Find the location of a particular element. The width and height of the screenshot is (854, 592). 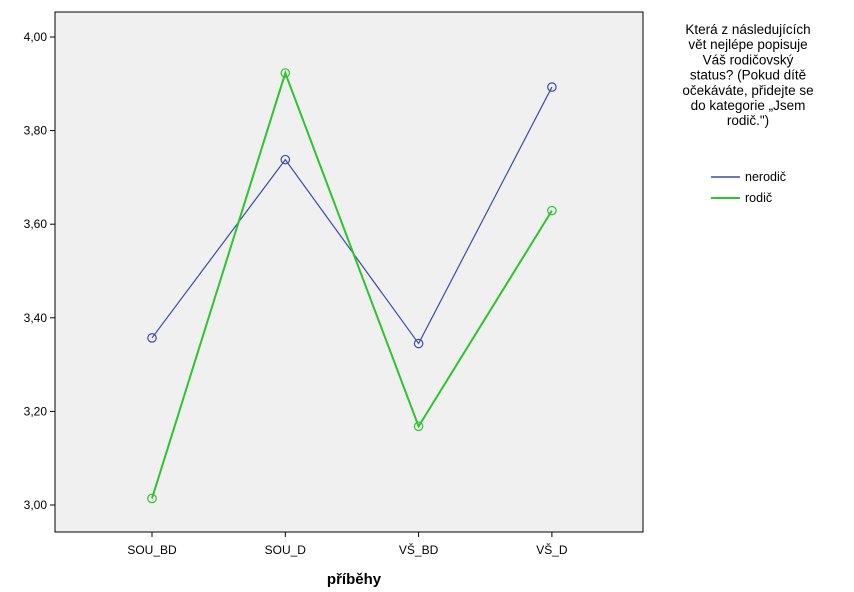

legend-entry-label: nerodič is located at coordinates (765, 177).